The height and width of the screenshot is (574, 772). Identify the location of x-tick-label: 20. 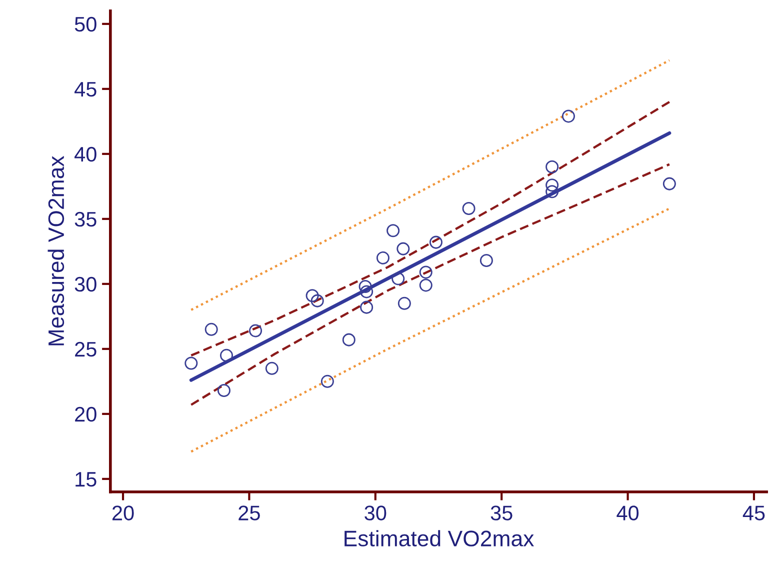
(123, 513).